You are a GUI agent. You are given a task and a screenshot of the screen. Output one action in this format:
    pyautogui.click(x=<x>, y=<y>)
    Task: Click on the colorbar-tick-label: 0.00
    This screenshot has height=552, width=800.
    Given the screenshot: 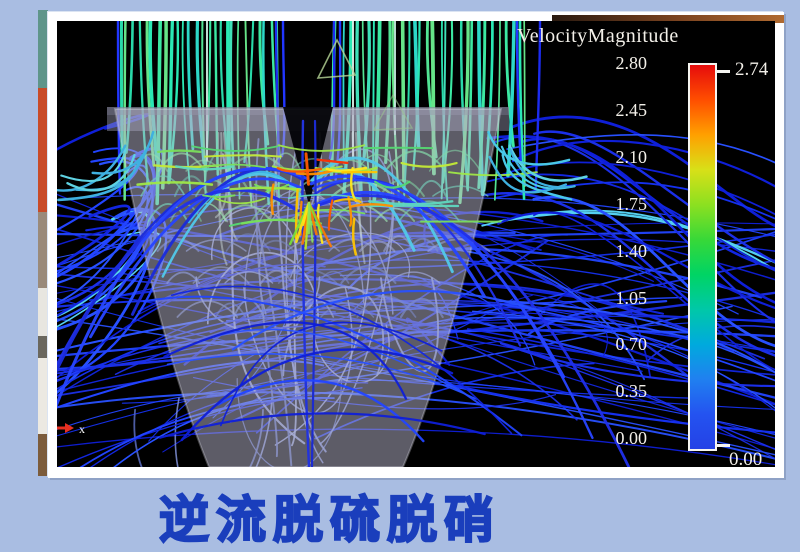 What is the action you would take?
    pyautogui.click(x=631, y=438)
    